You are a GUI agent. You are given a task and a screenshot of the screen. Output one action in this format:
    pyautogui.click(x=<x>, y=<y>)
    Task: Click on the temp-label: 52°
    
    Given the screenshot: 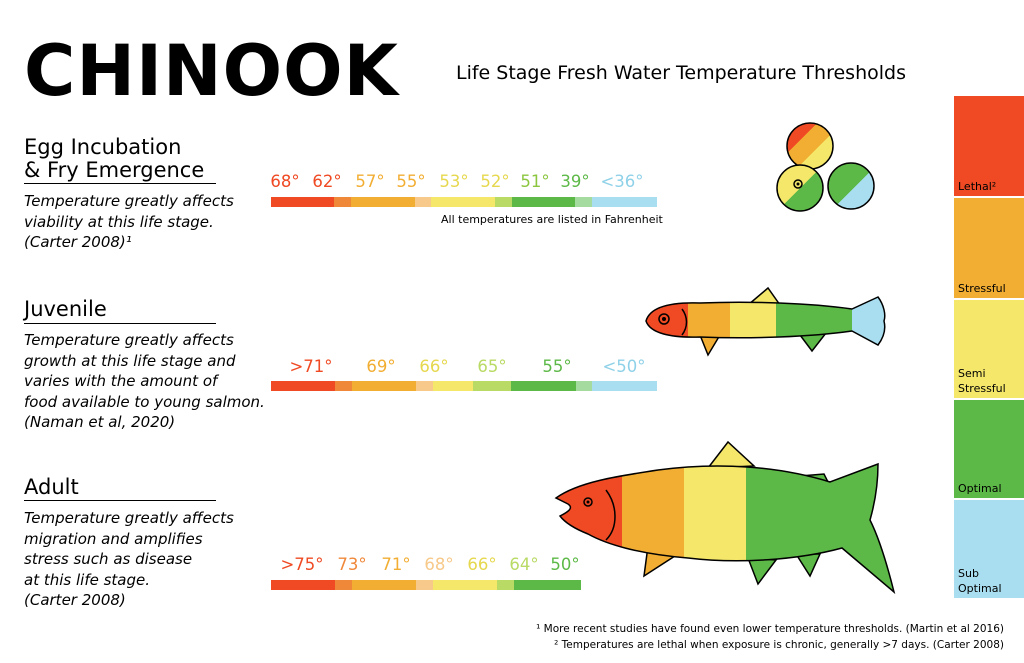 What is the action you would take?
    pyautogui.click(x=495, y=181)
    